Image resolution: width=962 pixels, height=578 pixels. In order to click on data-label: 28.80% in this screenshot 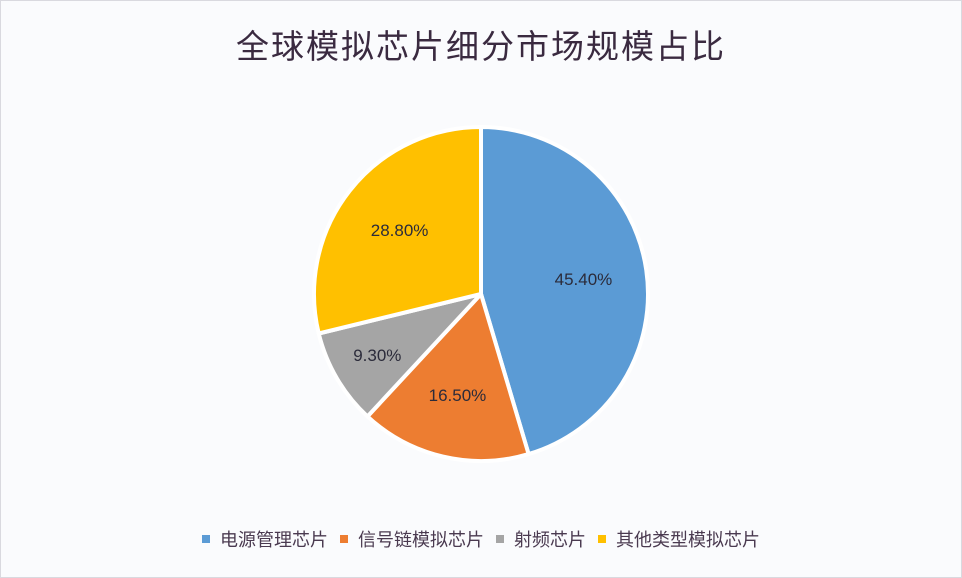, I will do `click(400, 230)`.